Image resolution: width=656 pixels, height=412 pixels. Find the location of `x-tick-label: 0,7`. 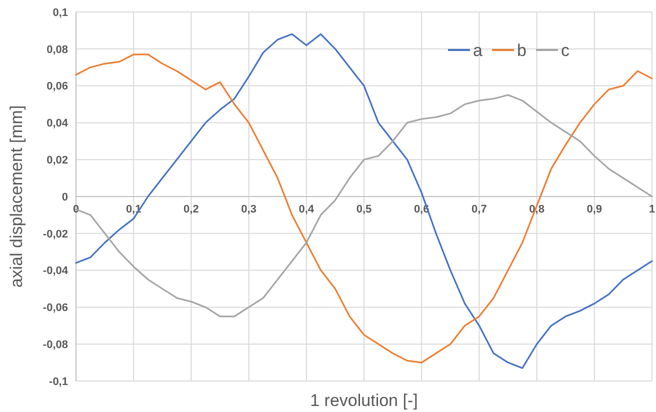

x-tick-label: 0,7 is located at coordinates (479, 210).